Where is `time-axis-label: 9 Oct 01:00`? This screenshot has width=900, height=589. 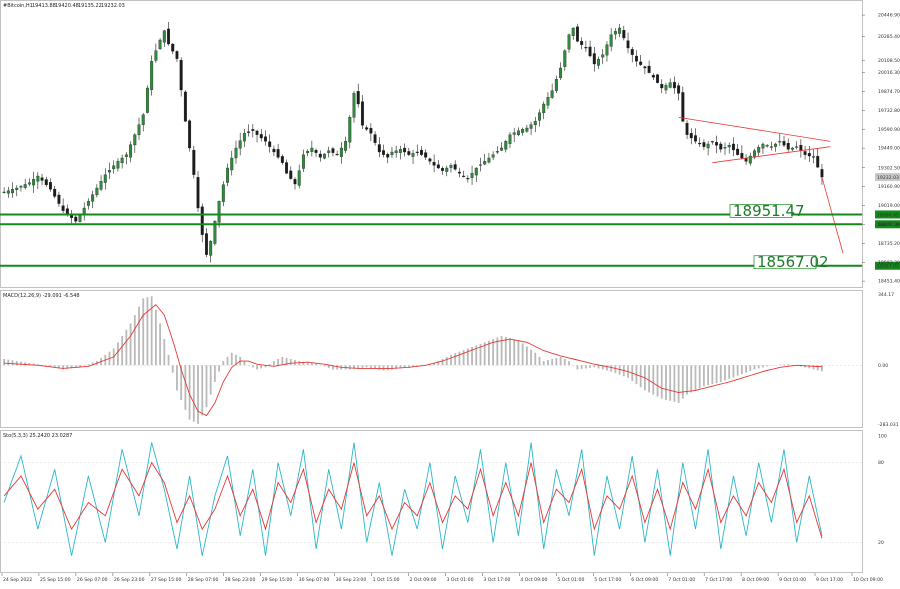 time-axis-label: 9 Oct 01:00 is located at coordinates (792, 580).